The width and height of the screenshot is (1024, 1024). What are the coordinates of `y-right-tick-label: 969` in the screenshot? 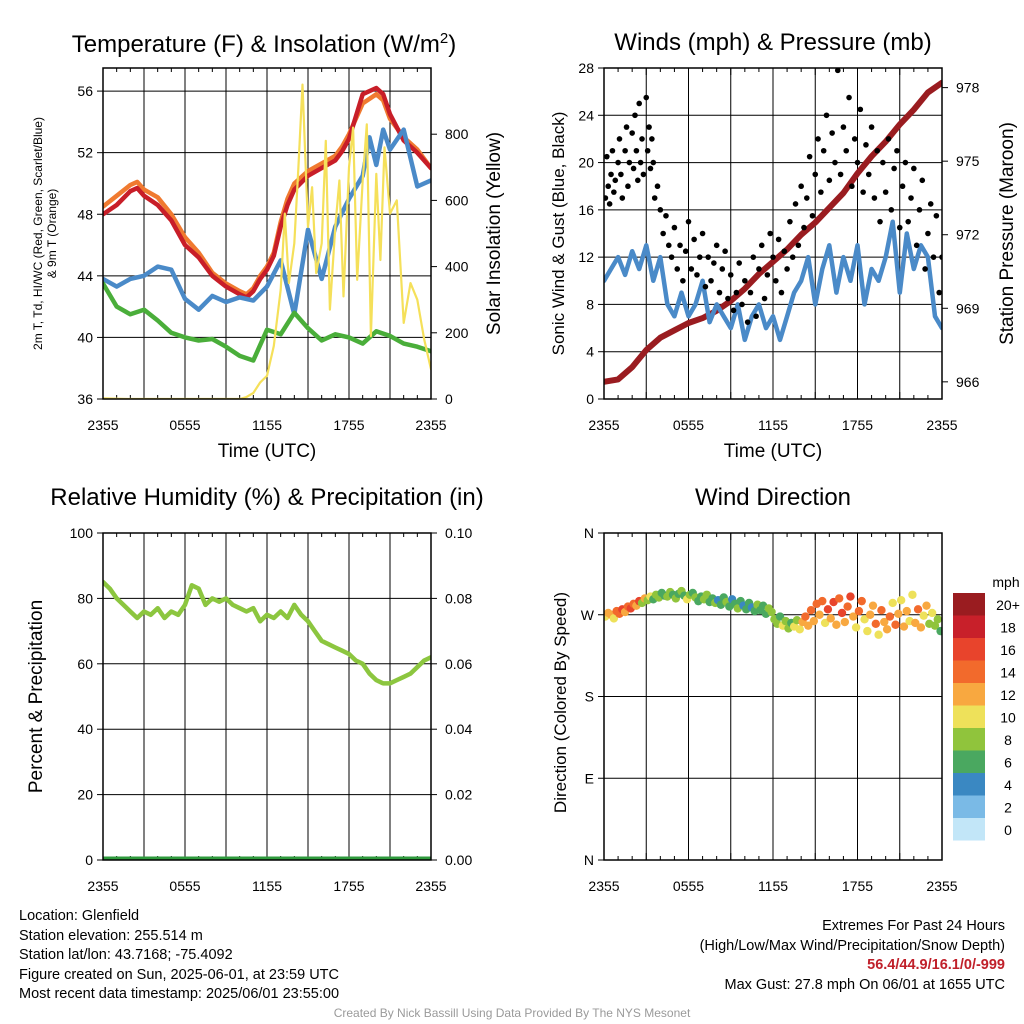 It's located at (968, 308).